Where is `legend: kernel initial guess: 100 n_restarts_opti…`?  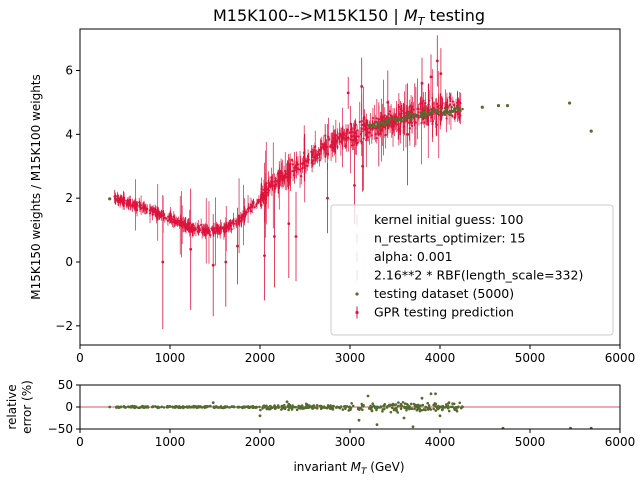 legend: kernel initial guess: 100 n_restarts_opti… is located at coordinates (472, 270).